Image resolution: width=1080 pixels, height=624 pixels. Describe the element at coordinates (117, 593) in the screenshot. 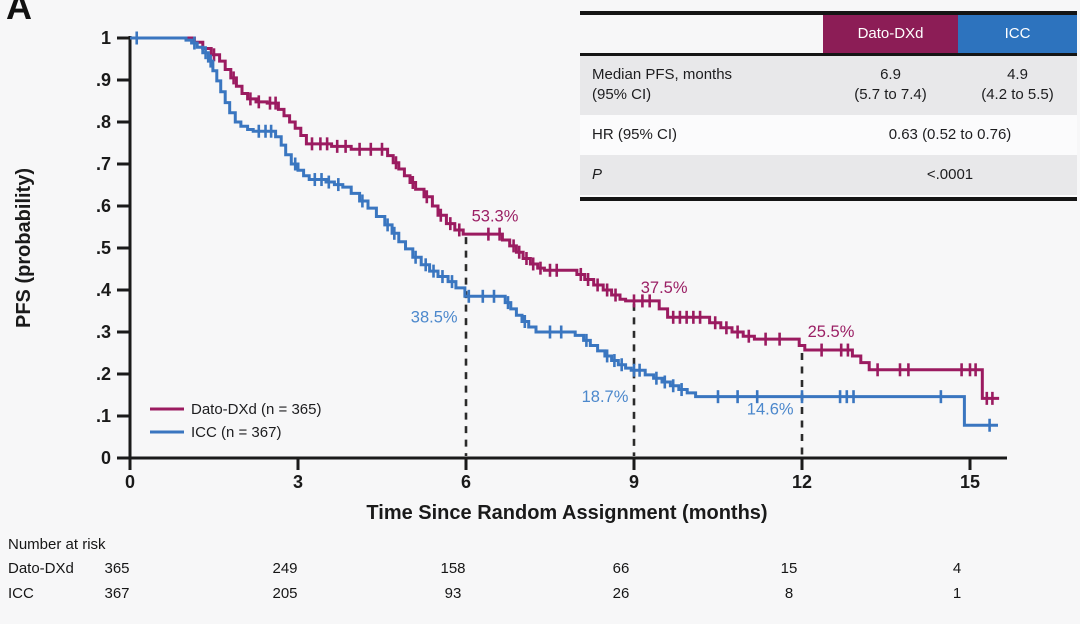

I see `risk-value: 367` at that location.